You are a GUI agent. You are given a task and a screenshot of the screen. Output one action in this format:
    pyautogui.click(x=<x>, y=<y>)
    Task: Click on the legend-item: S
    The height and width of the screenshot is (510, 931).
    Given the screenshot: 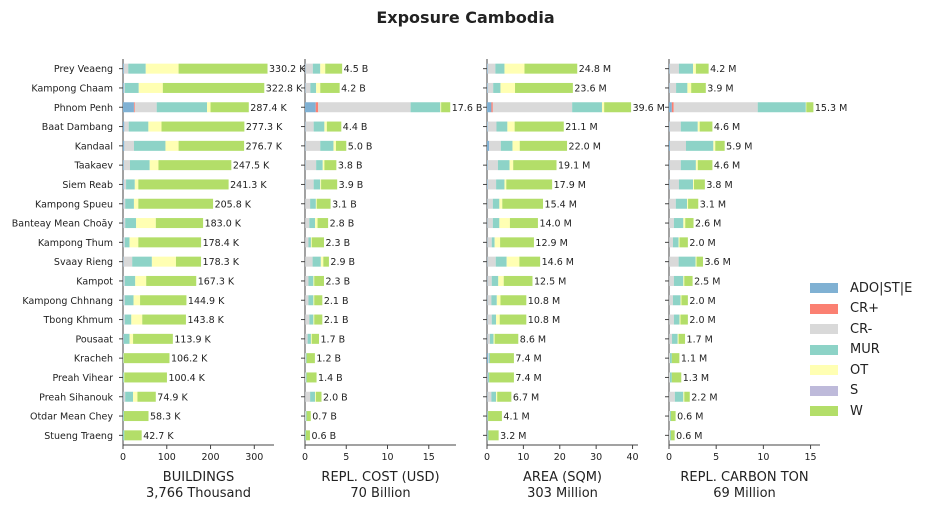 What is the action you would take?
    pyautogui.click(x=861, y=391)
    